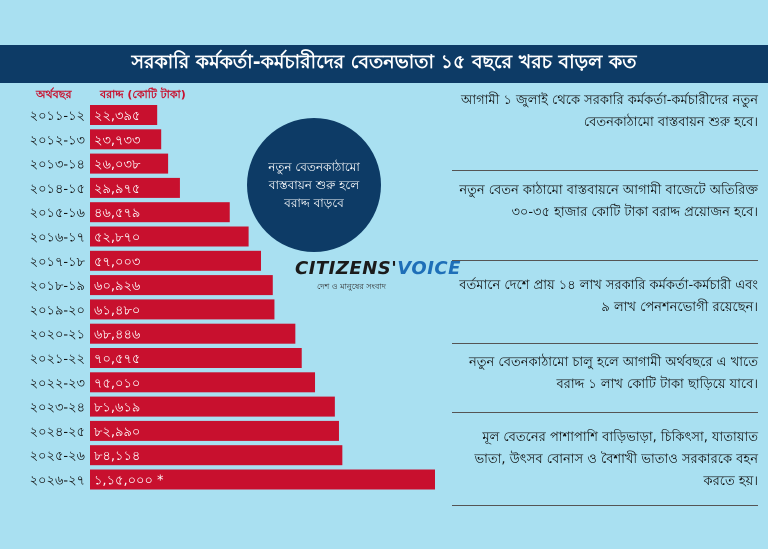 This screenshot has width=768, height=549. What do you see at coordinates (57, 432) in the screenshot?
I see `year-label: ২০২৪-২৫` at bounding box center [57, 432].